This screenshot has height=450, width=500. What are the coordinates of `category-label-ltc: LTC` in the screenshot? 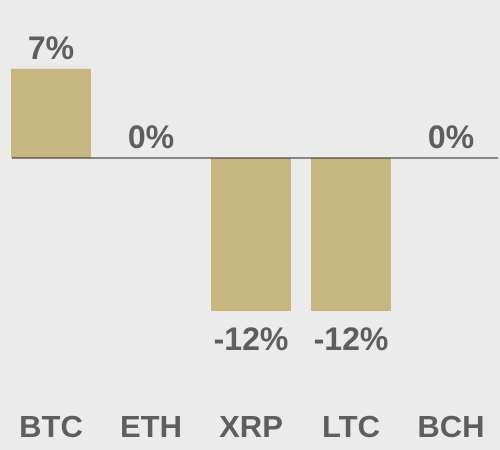 It's located at (351, 426).